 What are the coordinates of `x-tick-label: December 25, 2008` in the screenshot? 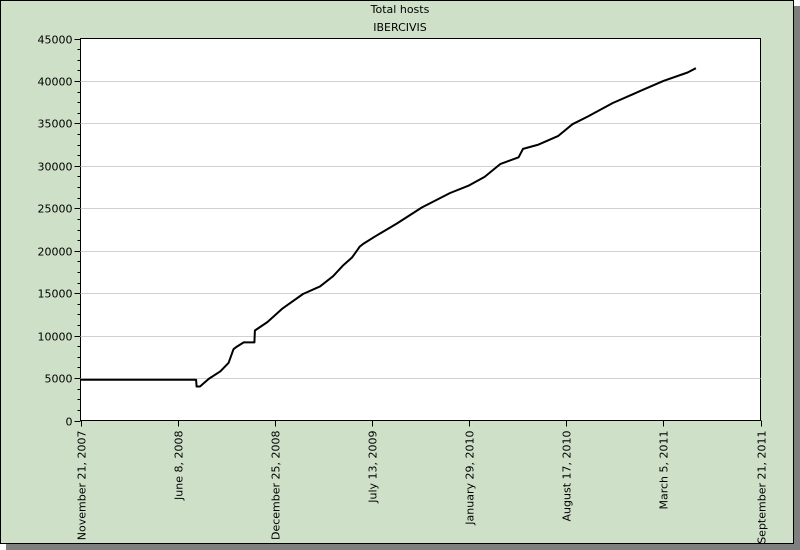 It's located at (276, 486).